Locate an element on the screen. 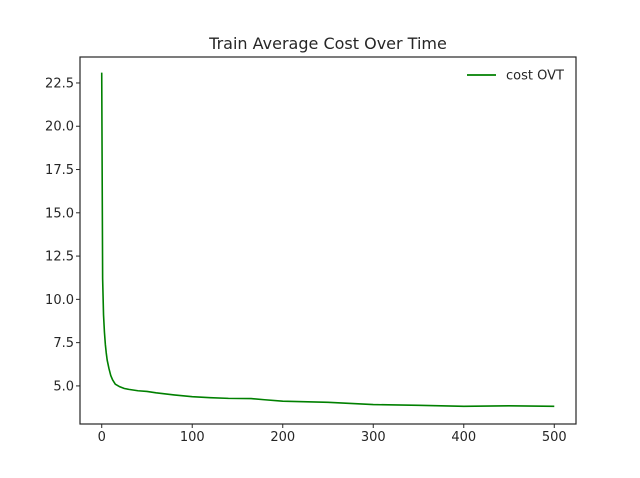 This screenshot has height=478, width=640. y-axis: 5.0 7.5 10.0 12.5 15.0 17.5 20.0 22.5 is located at coordinates (62, 235).